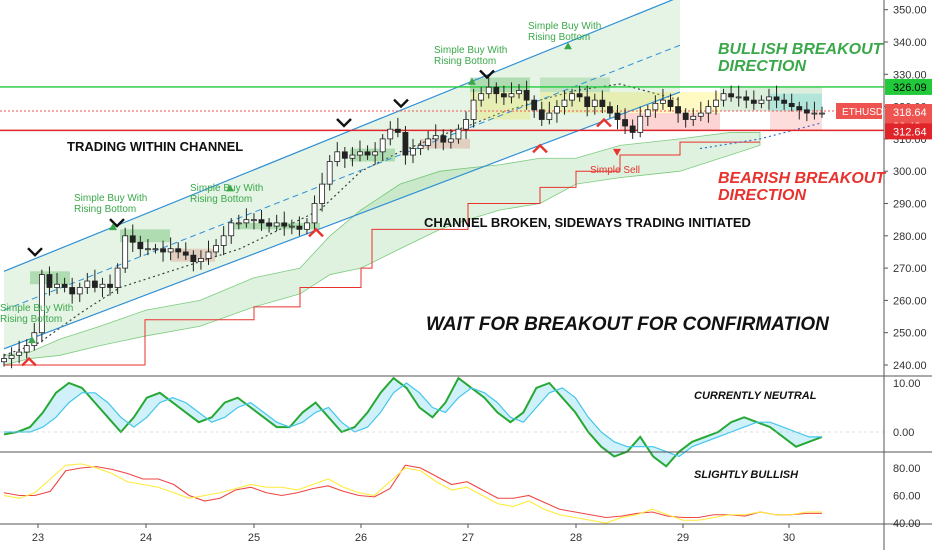  Describe the element at coordinates (615, 170) in the screenshot. I see `annotation-text: Simple Sell` at that location.